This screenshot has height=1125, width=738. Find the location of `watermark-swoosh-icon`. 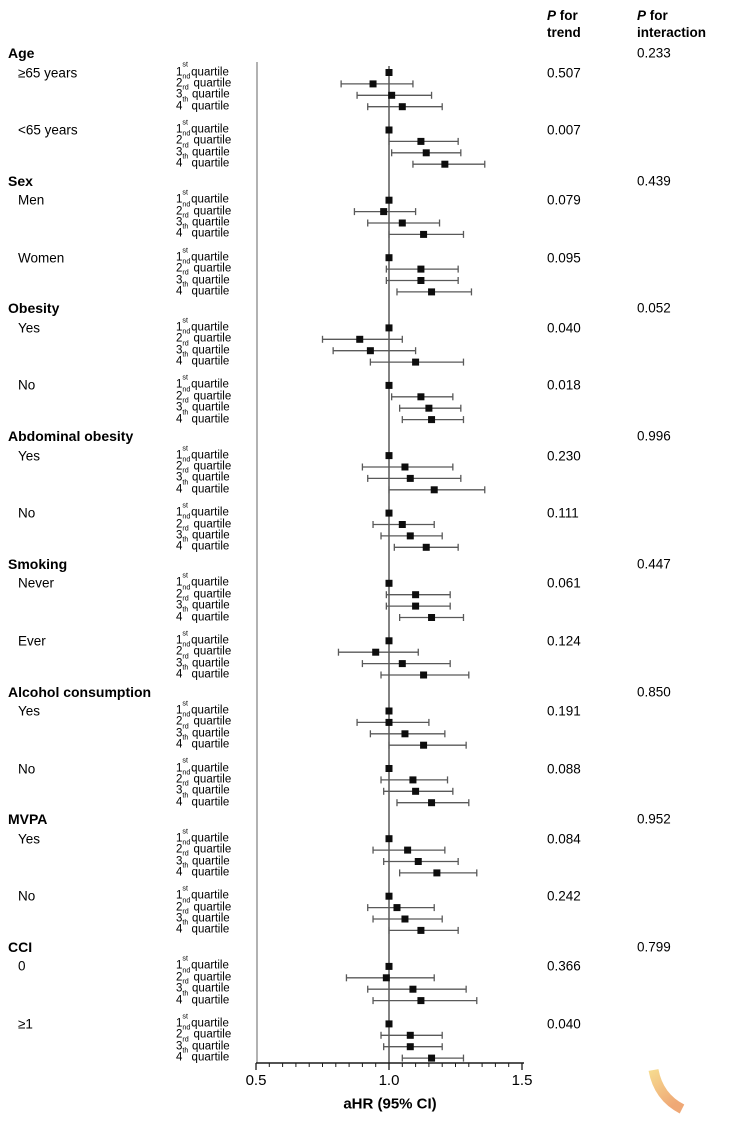

watermark-swoosh-icon is located at coordinates (666, 1091).